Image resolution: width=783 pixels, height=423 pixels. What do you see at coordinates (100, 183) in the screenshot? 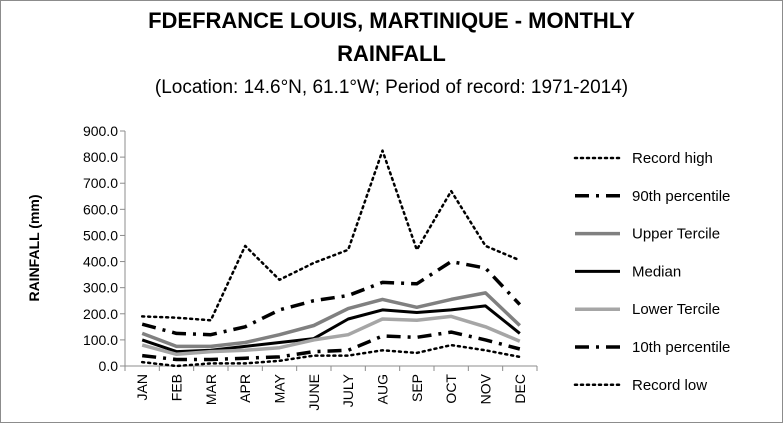
I see `y-tick-label: 700.0` at bounding box center [100, 183].